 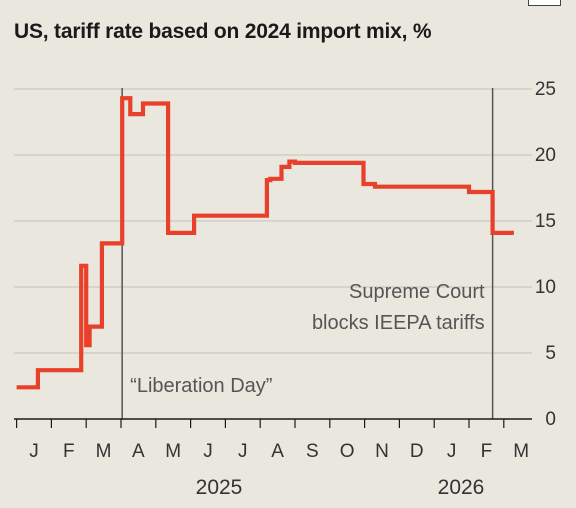 What do you see at coordinates (201, 386) in the screenshot?
I see `annotation-liberation-day: “Liberation Day”` at bounding box center [201, 386].